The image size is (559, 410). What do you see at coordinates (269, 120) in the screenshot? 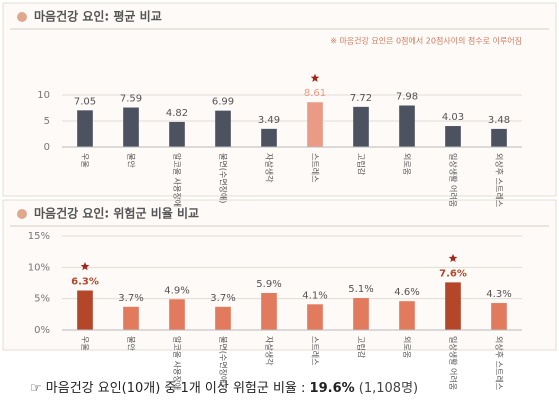
I see `value-label: 3.49` at bounding box center [269, 120].